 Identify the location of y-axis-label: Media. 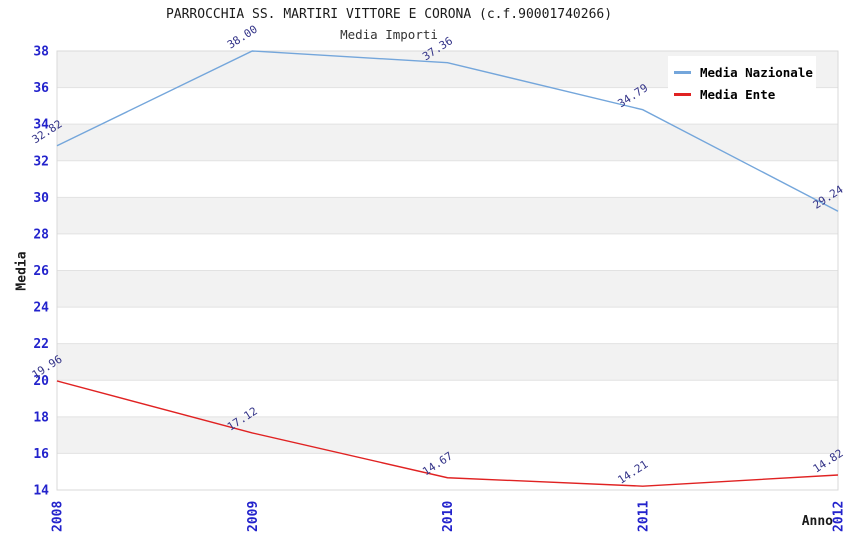
(22, 271).